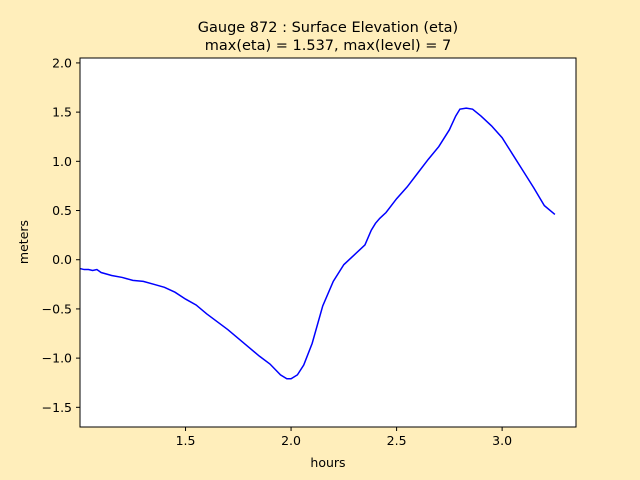 This screenshot has width=640, height=480. Describe the element at coordinates (23, 242) in the screenshot. I see `y-axis-label: meters` at that location.